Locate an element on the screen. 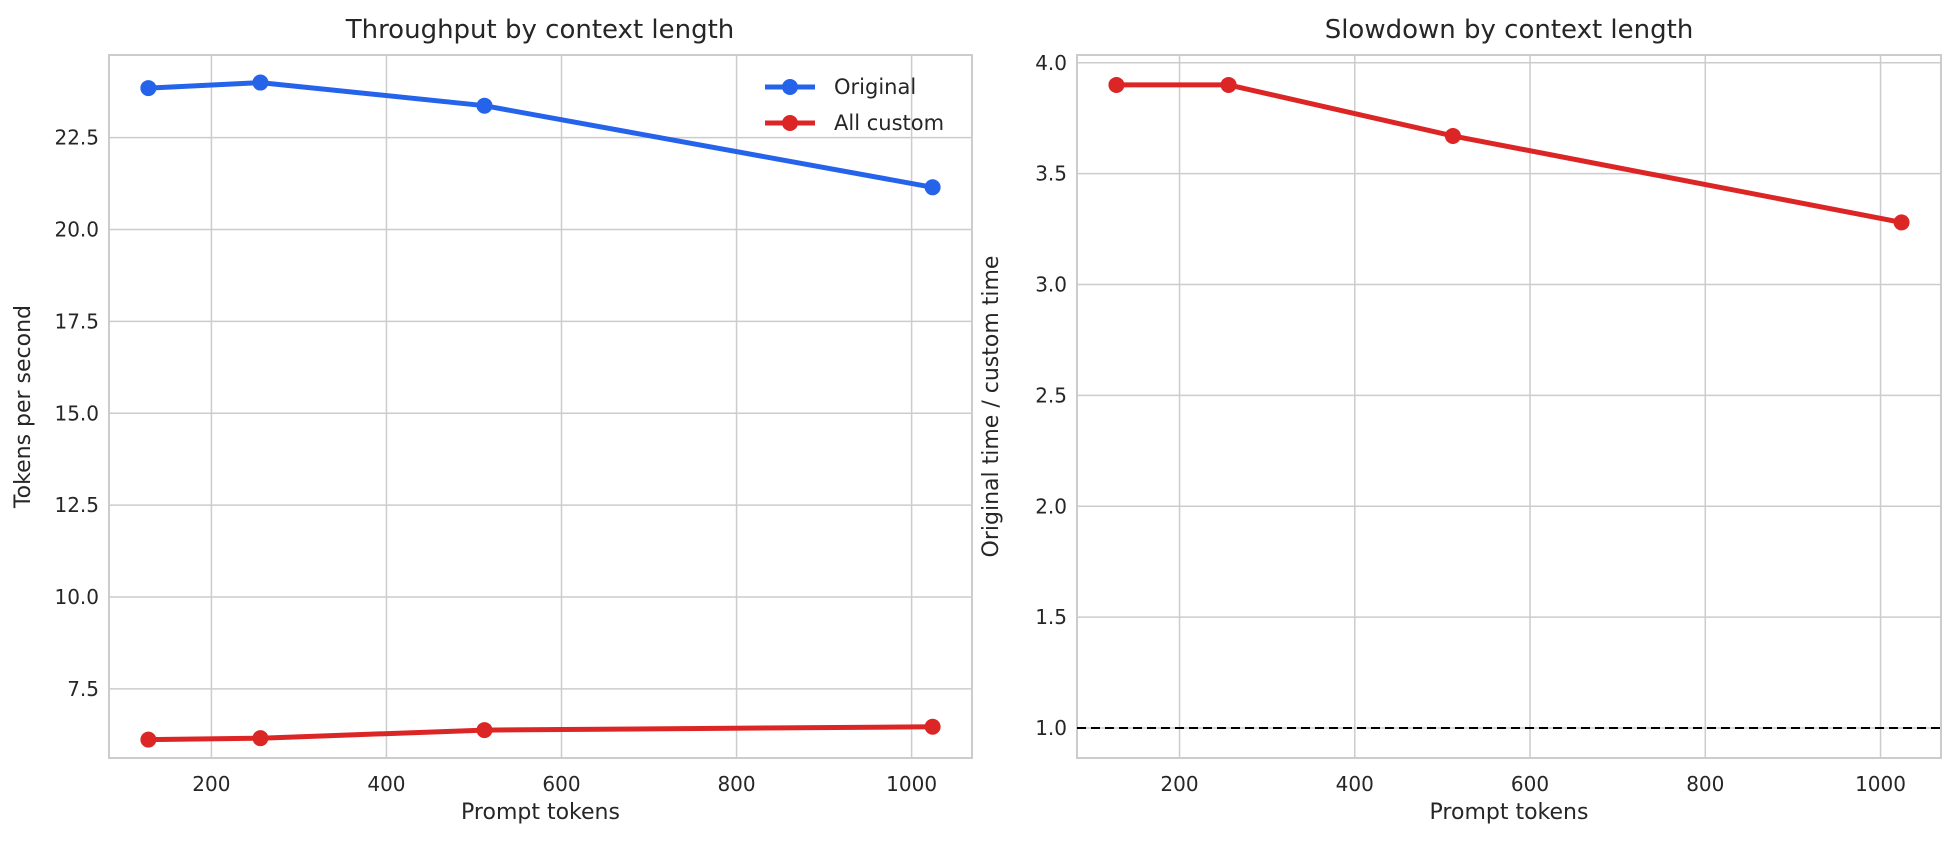  legend-label: Original is located at coordinates (875, 87).